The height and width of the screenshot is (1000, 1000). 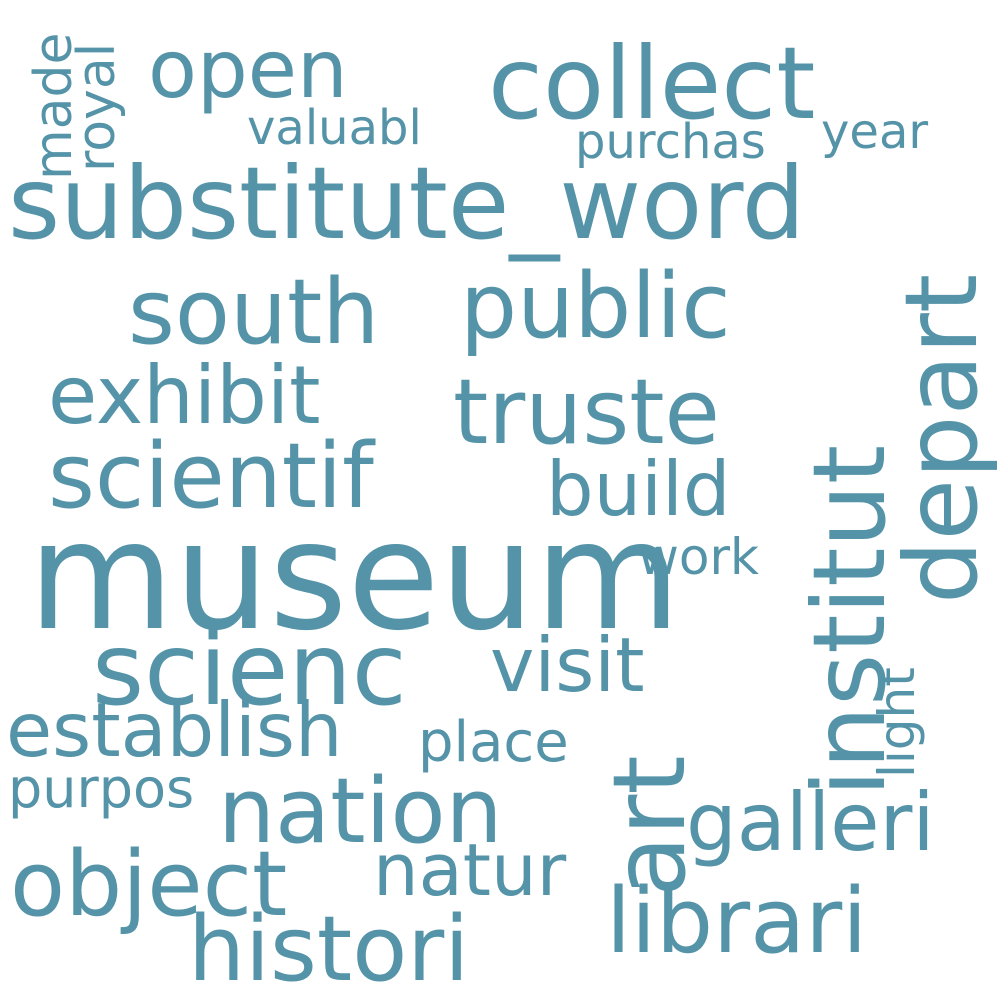 I want to click on word-public: public, so click(x=595, y=306).